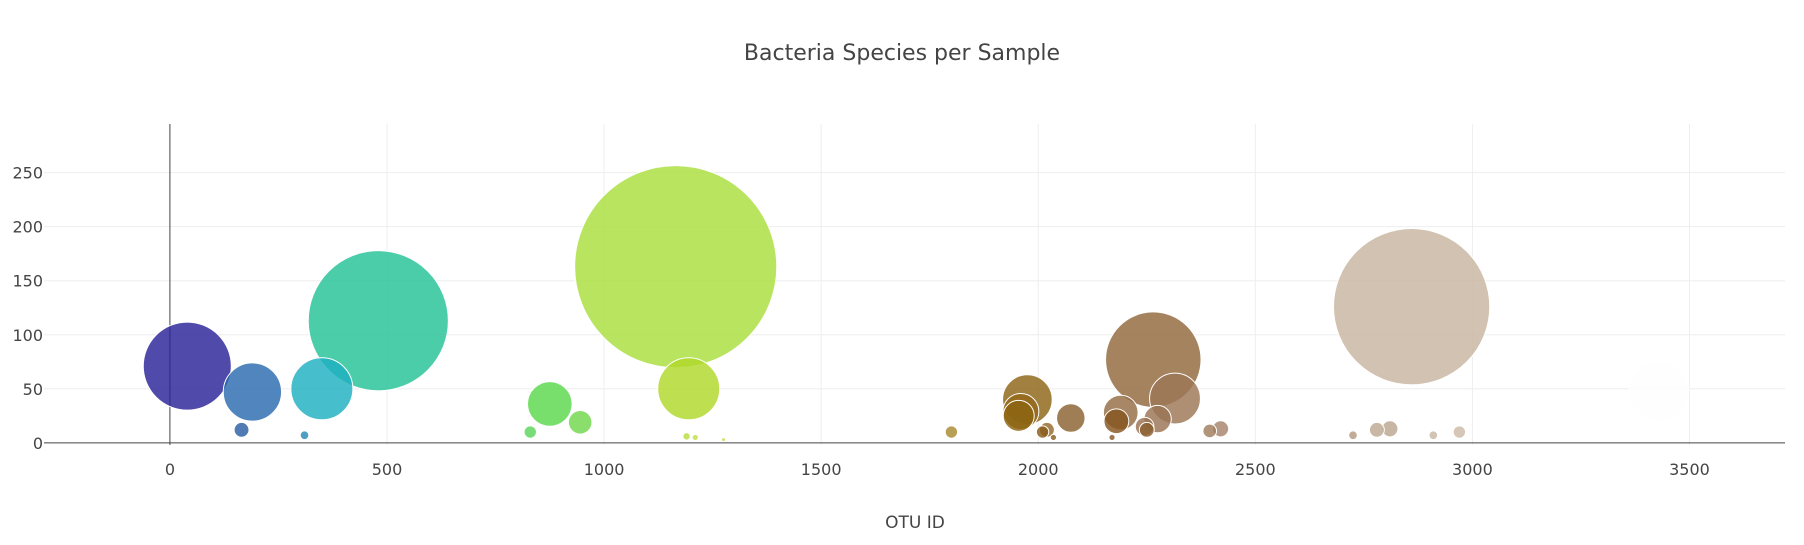 This screenshot has width=1804, height=545. What do you see at coordinates (1472, 469) in the screenshot?
I see `x-tick-label: 3000` at bounding box center [1472, 469].